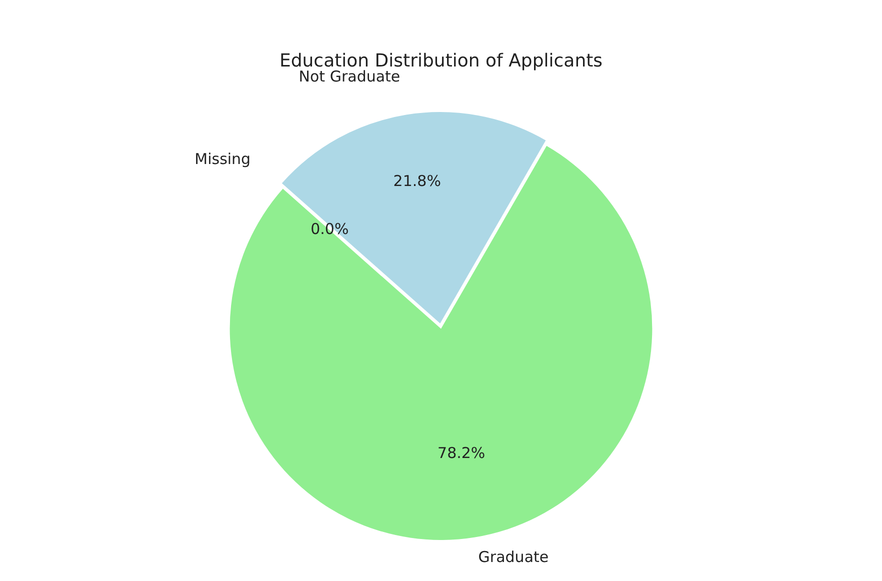  Describe the element at coordinates (329, 229) in the screenshot. I see `text: 0.0%` at that location.